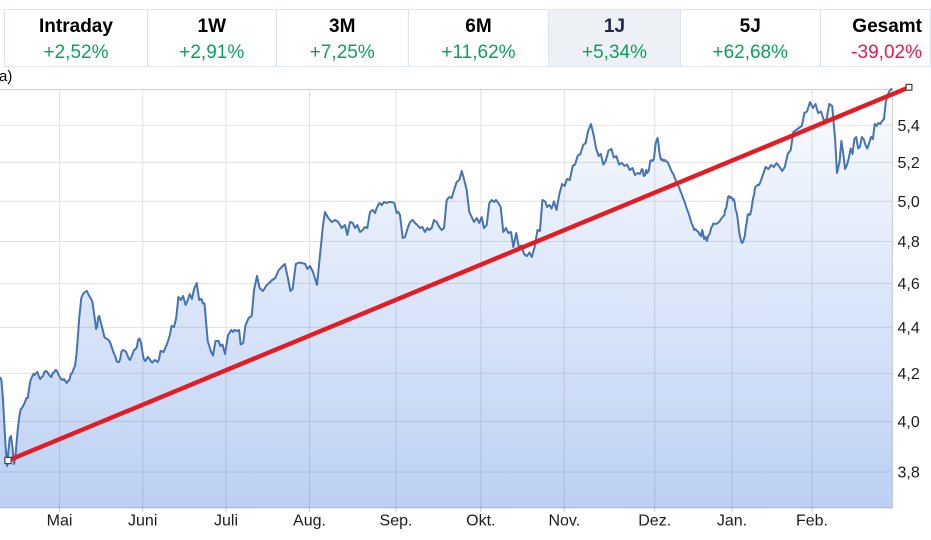 The height and width of the screenshot is (540, 931). I want to click on svg-text: Juni, so click(142, 521).